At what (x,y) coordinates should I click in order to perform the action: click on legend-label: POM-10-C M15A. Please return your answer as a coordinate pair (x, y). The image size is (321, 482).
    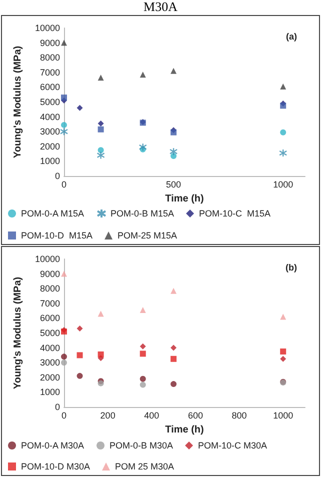
    Looking at the image, I should click on (235, 213).